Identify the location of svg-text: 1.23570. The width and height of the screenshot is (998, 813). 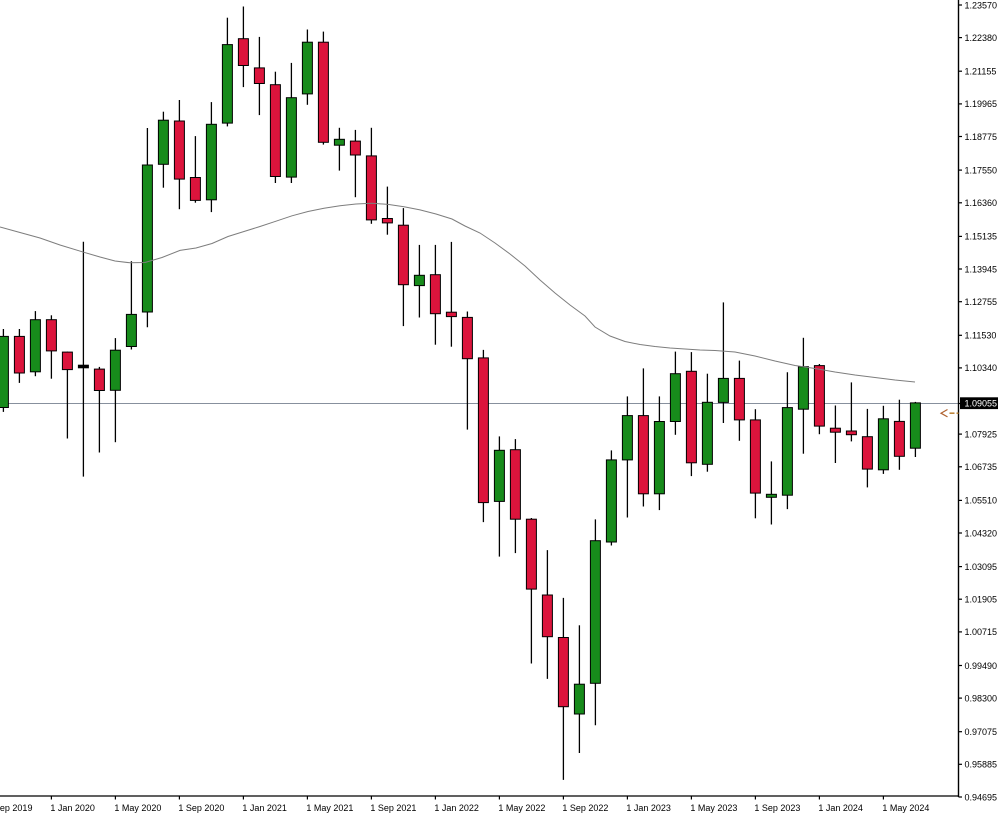
(981, 5).